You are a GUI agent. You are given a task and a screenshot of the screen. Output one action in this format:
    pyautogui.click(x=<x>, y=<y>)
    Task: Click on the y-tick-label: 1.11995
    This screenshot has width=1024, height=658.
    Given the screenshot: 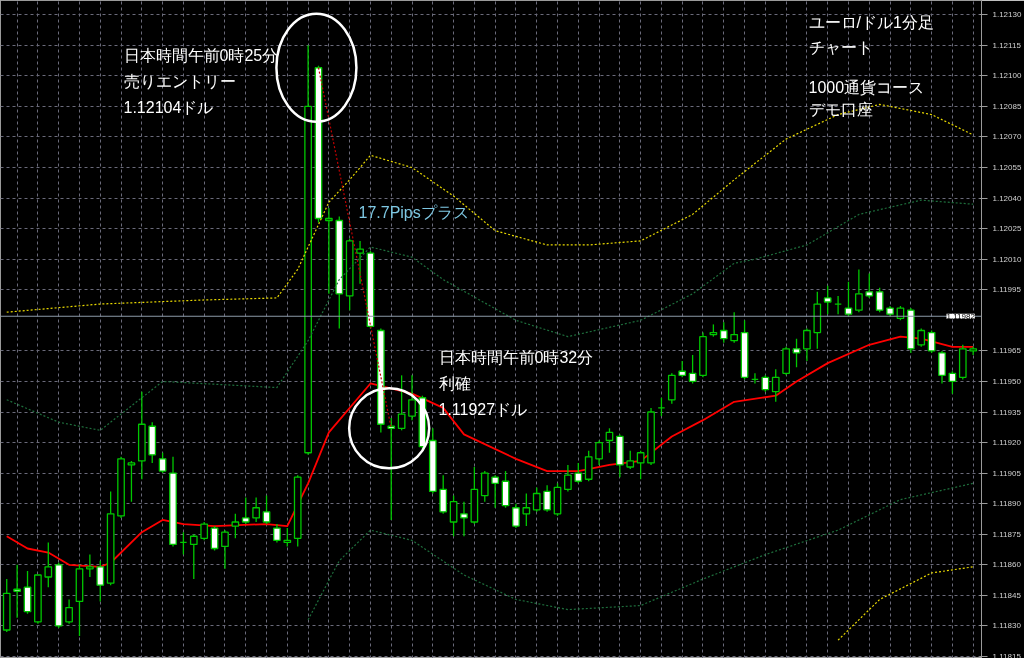 What is the action you would take?
    pyautogui.click(x=1007, y=290)
    